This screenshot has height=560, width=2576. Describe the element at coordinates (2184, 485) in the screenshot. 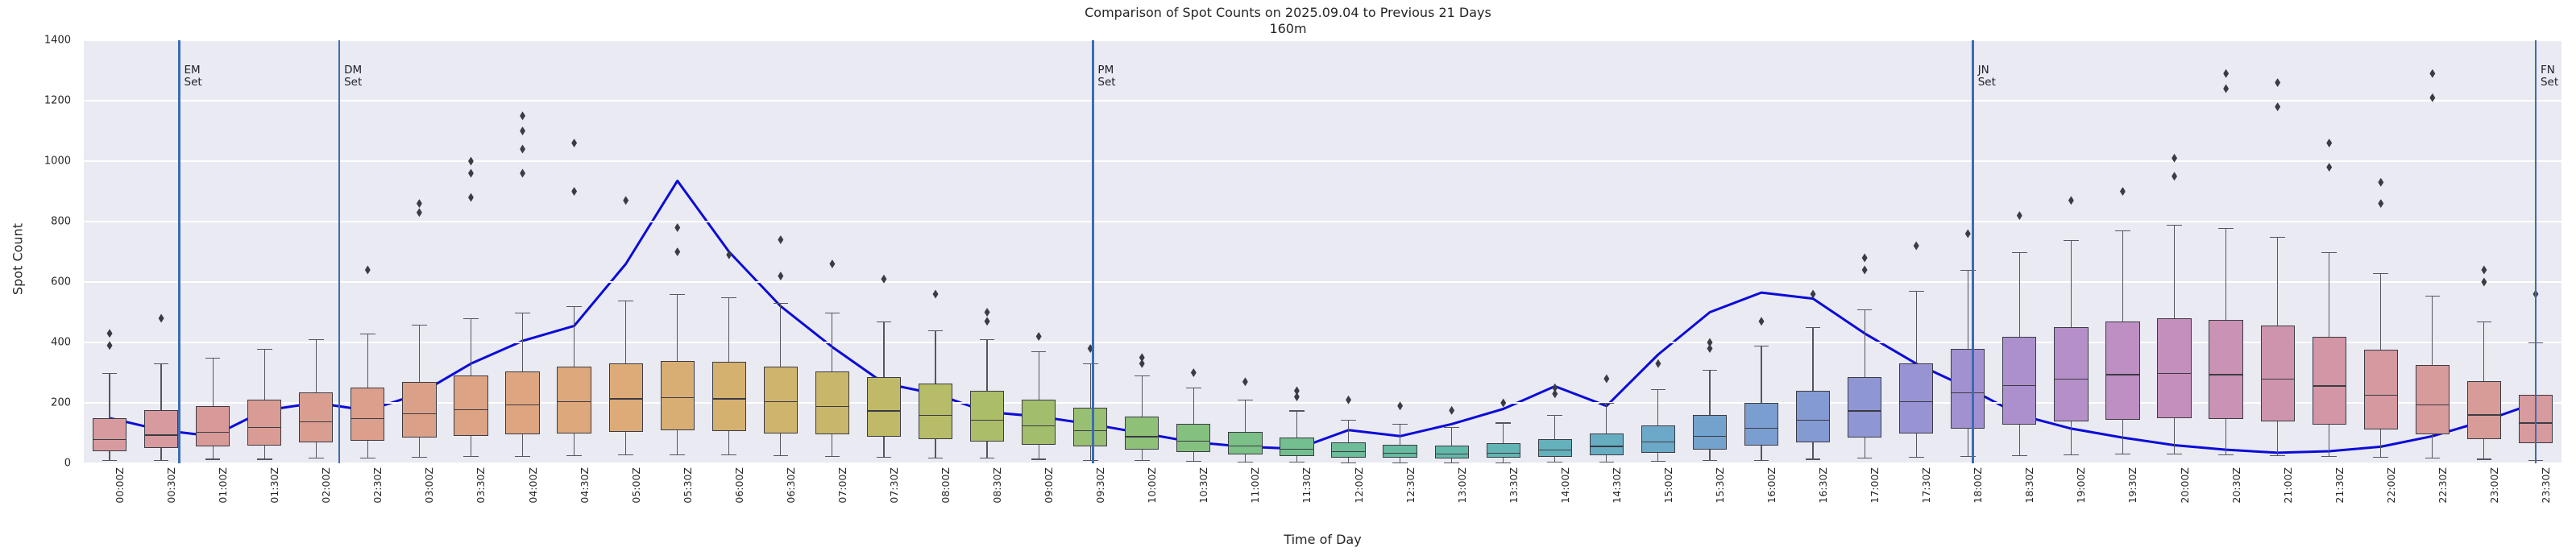

I see `x-tick-label: 20:00Z` at that location.